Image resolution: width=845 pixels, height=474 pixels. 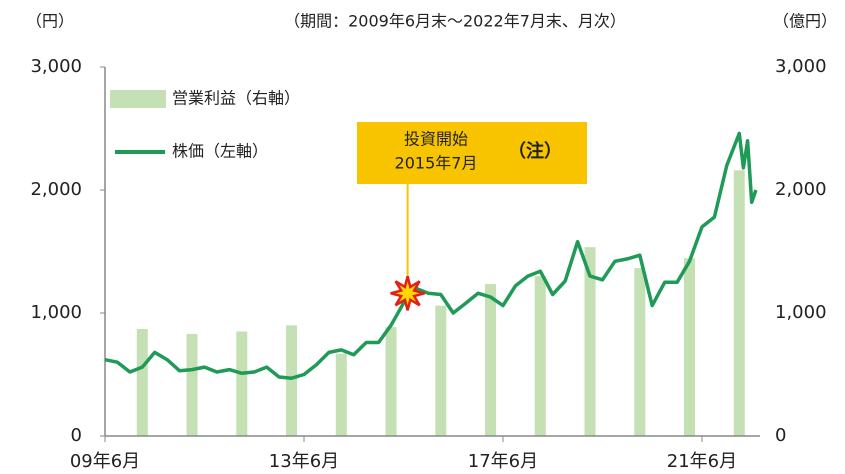 I want to click on legend-label: 営業利益（右軸）, so click(x=236, y=98).